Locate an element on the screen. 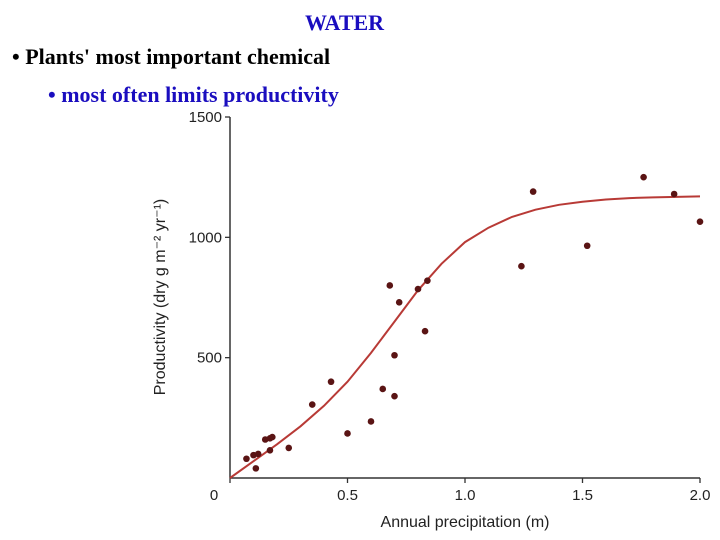 This screenshot has width=720, height=540. x-tick-label: 1.5 is located at coordinates (582, 495).